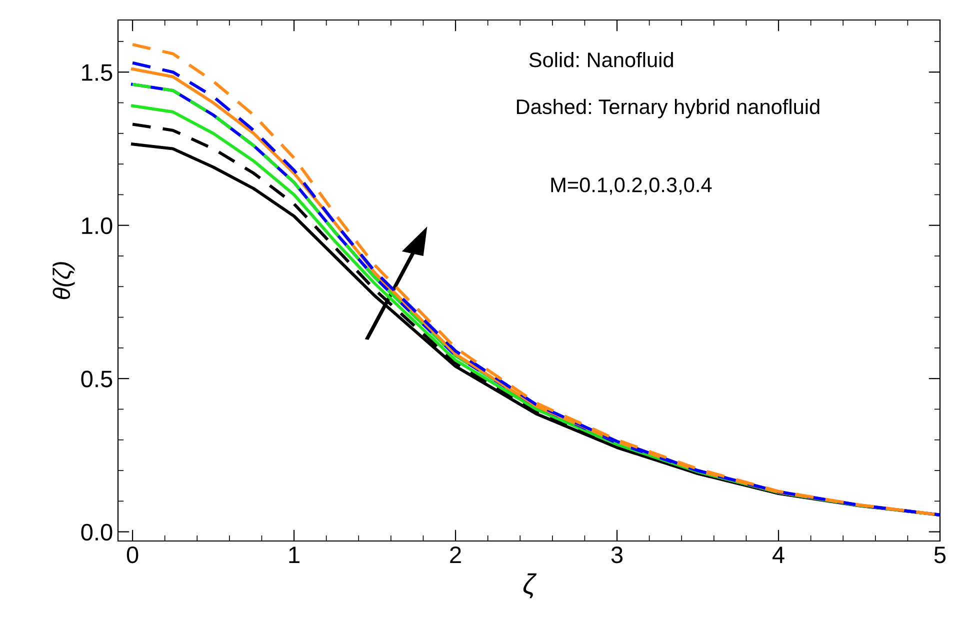 This screenshot has width=957, height=637. What do you see at coordinates (132, 555) in the screenshot?
I see `x-tick-label: 0` at bounding box center [132, 555].